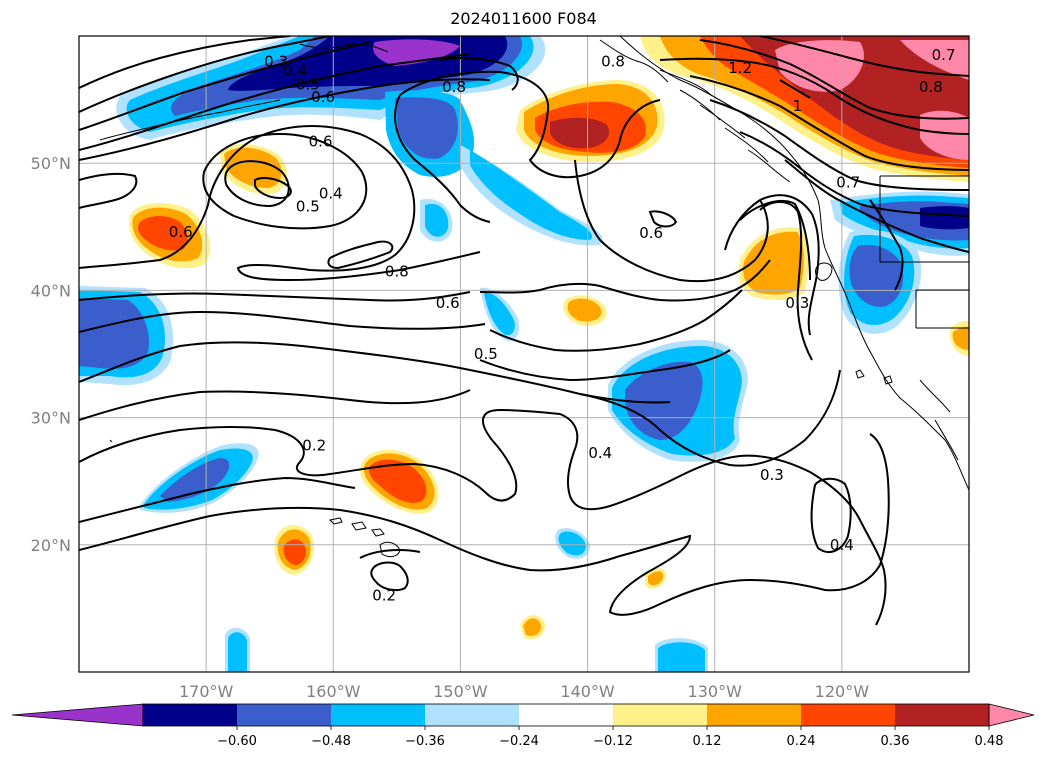  What do you see at coordinates (1011, 715) in the screenshot?
I see `colorbar-extend-max` at bounding box center [1011, 715].